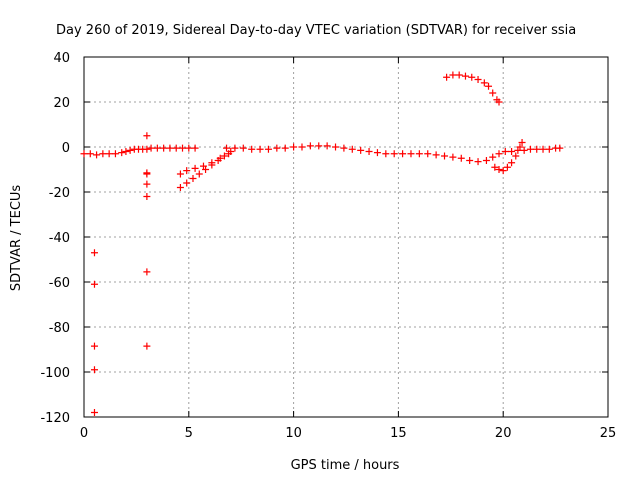 The height and width of the screenshot is (480, 640). What do you see at coordinates (473, 88) in the screenshot?
I see `series-arc-18h` at bounding box center [473, 88].